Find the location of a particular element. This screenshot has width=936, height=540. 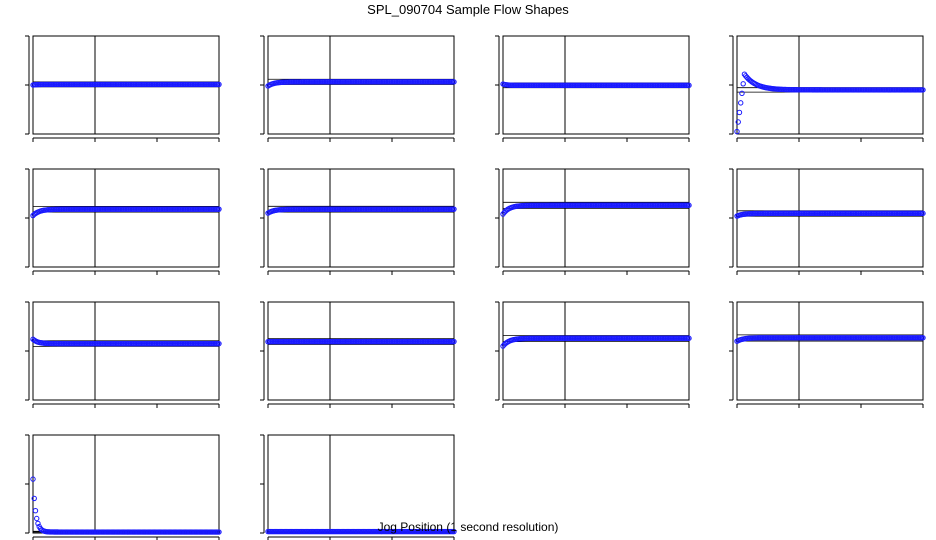

figure-xlabel: Jog Position (1 second resolution) is located at coordinates (468, 527).